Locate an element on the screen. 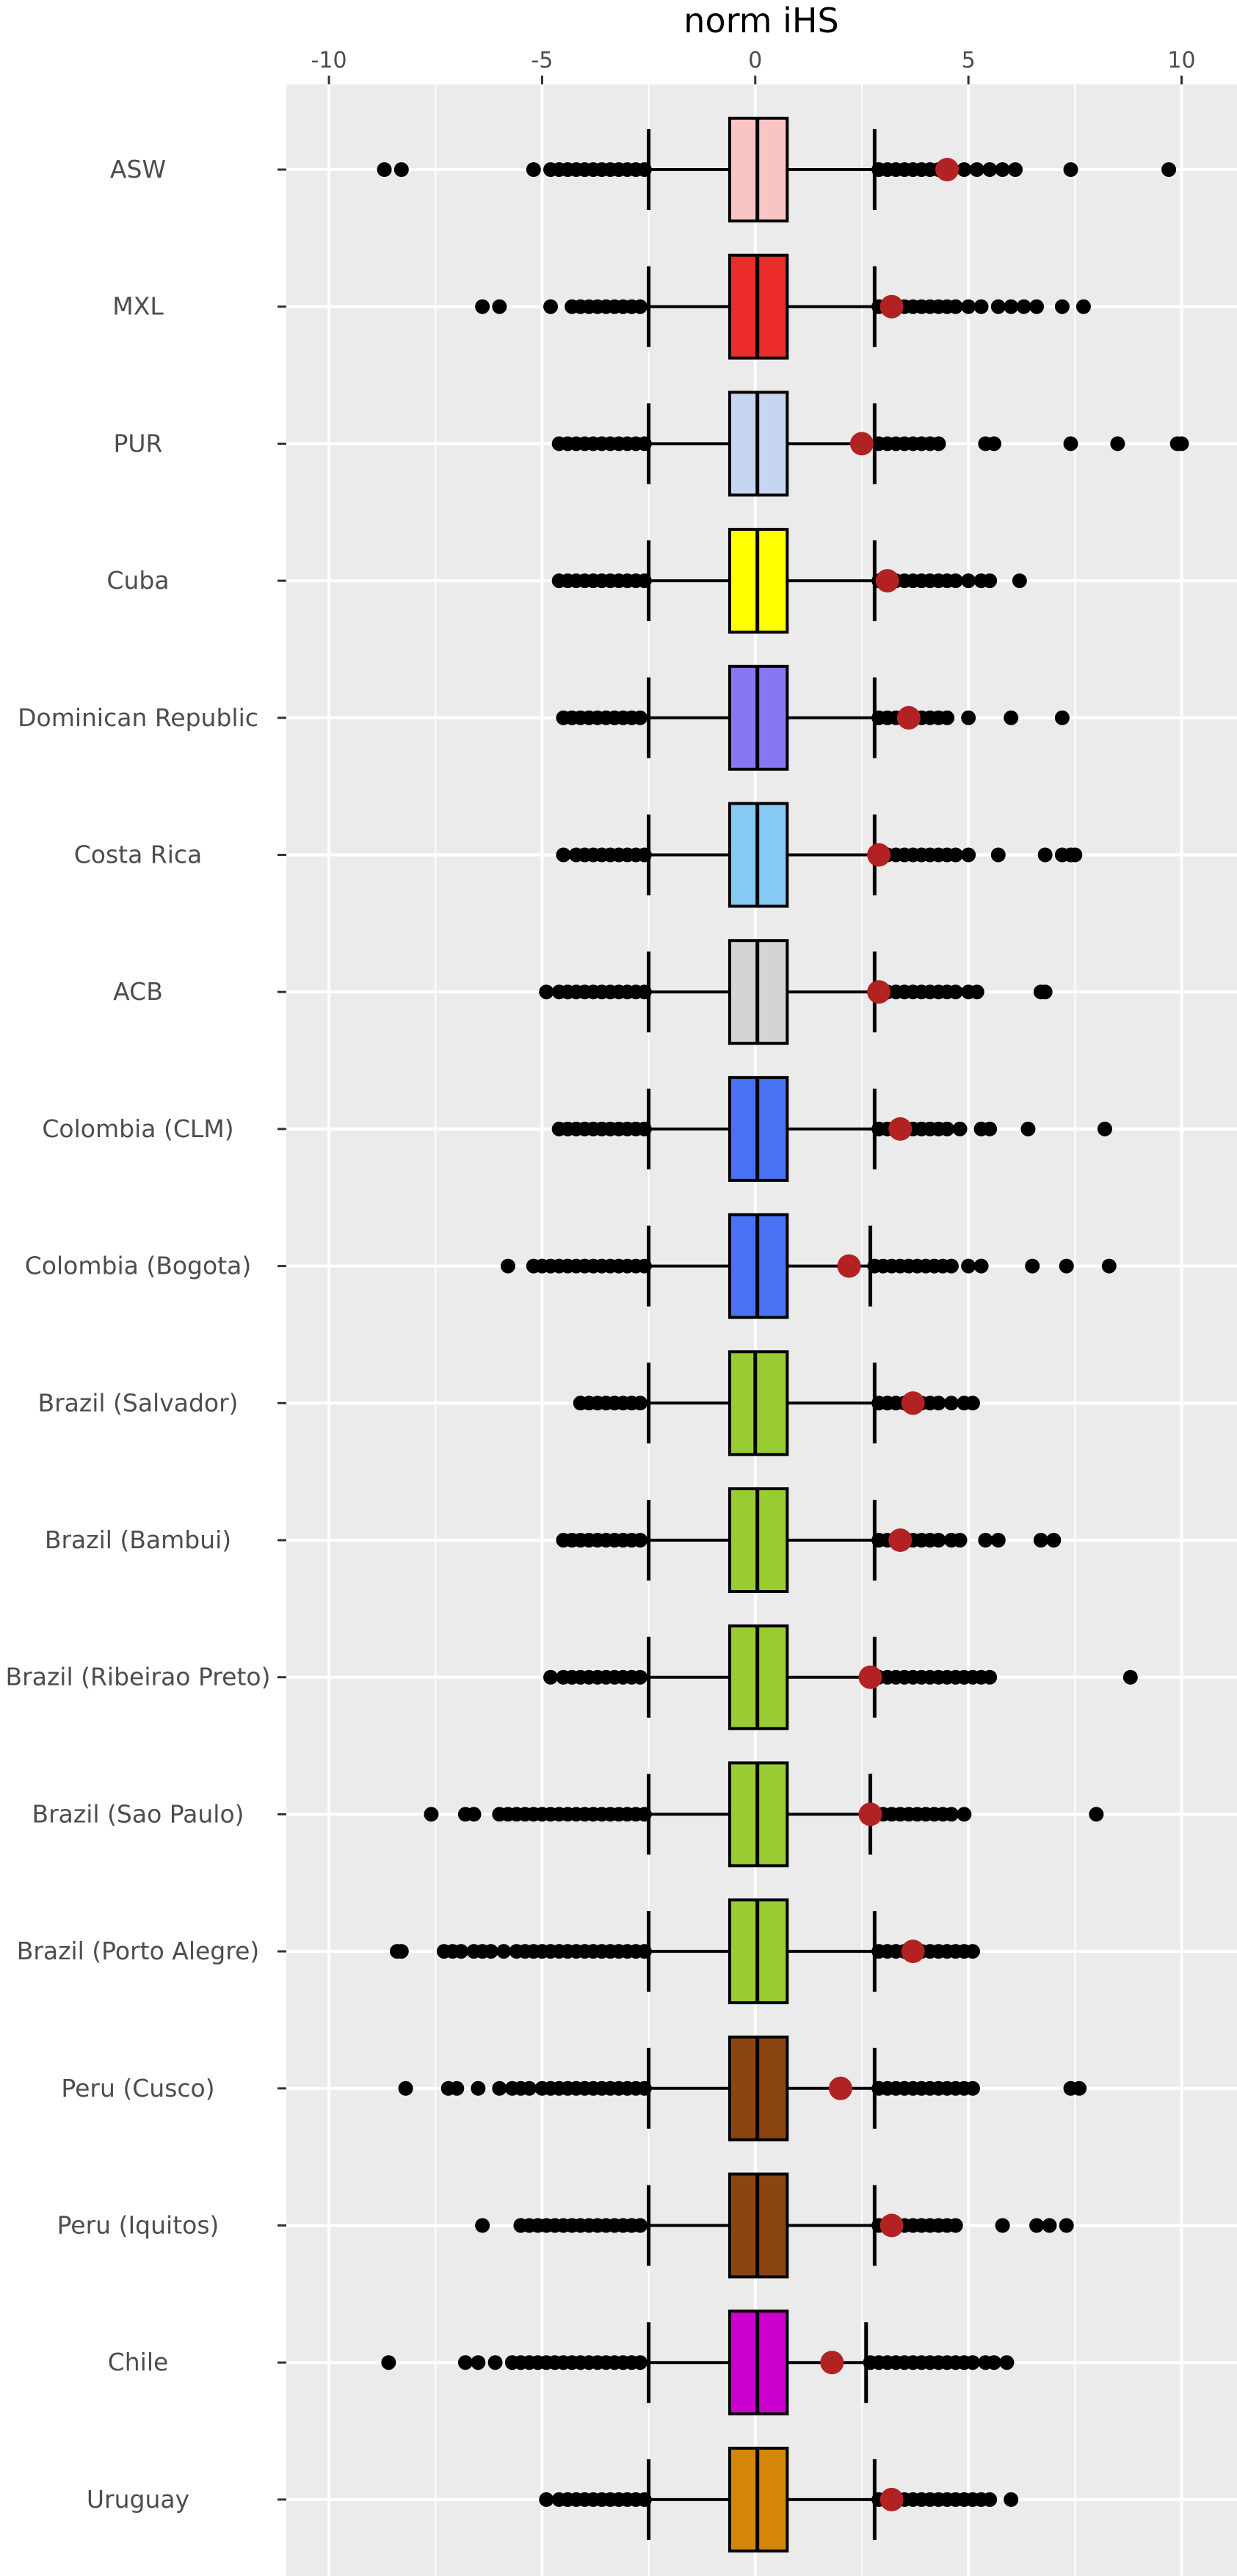 The image size is (1237, 2576). x-axis-ticks: -10 -5 0 5 10 is located at coordinates (753, 66).